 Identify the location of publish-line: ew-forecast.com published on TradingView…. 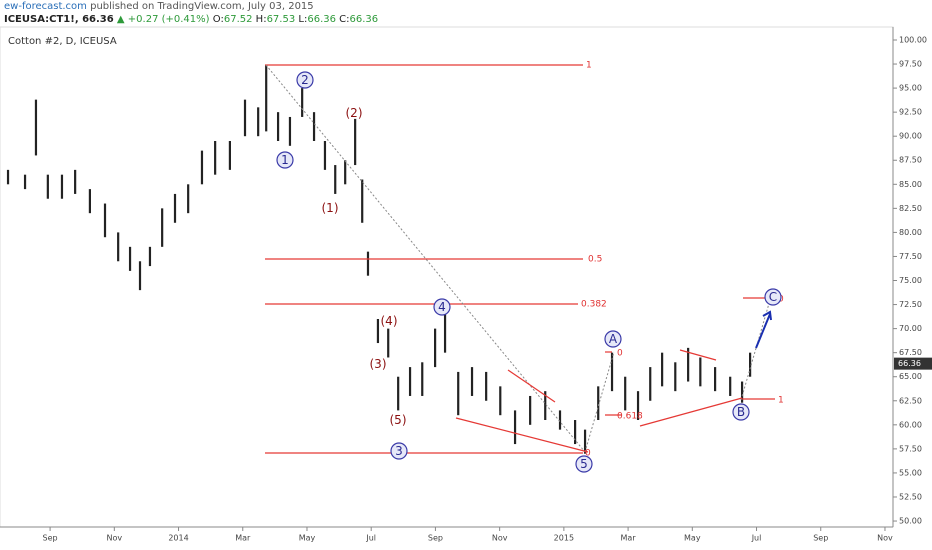
(159, 6).